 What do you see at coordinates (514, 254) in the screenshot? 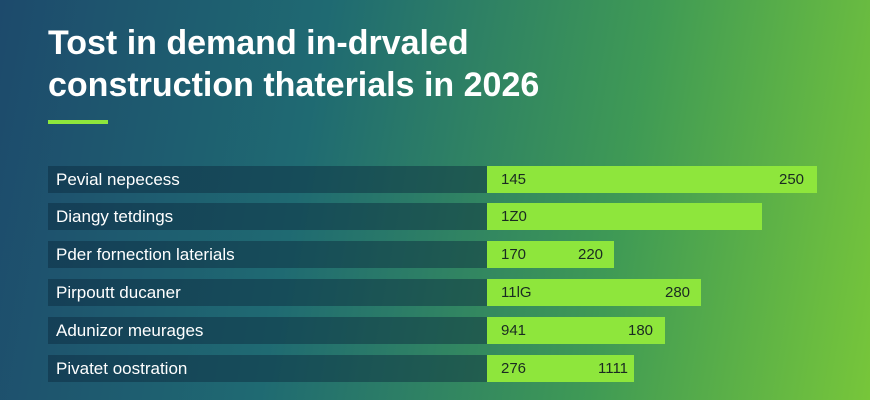
I see `first-value: 170` at bounding box center [514, 254].